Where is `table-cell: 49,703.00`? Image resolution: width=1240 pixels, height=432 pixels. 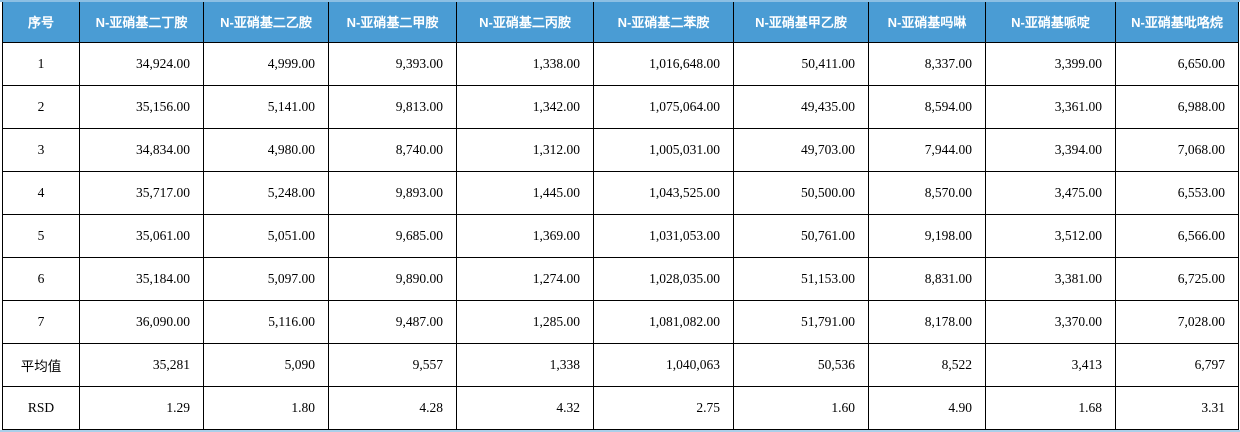 table-cell: 49,703.00 is located at coordinates (801, 149).